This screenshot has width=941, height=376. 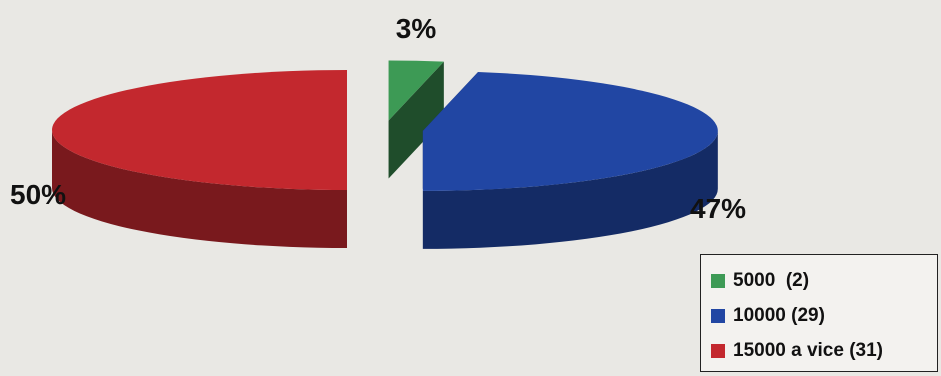 I want to click on slice-0-top, so click(x=416, y=90).